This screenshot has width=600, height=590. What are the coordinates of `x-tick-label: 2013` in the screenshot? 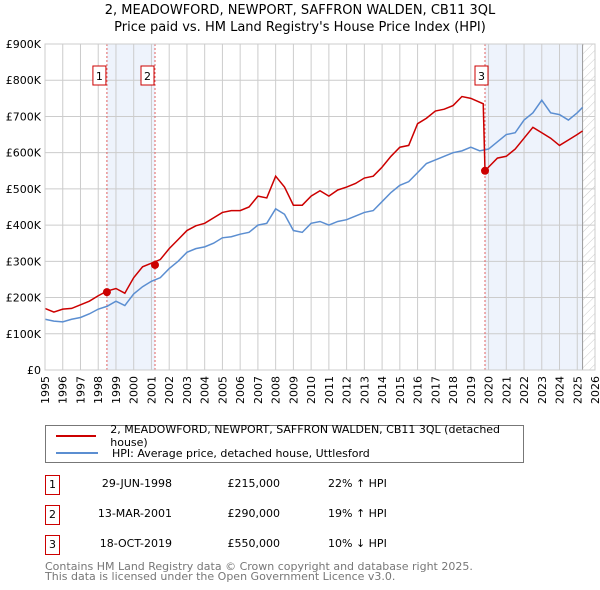 It's located at (364, 390).